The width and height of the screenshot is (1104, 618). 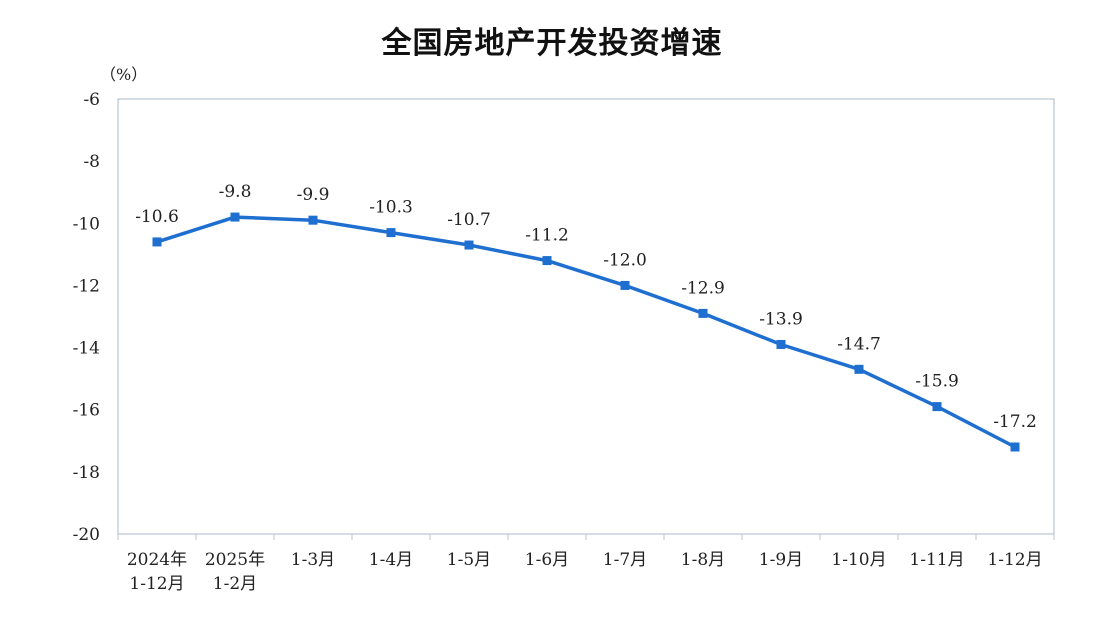 What do you see at coordinates (703, 288) in the screenshot?
I see `data-label: -12.9` at bounding box center [703, 288].